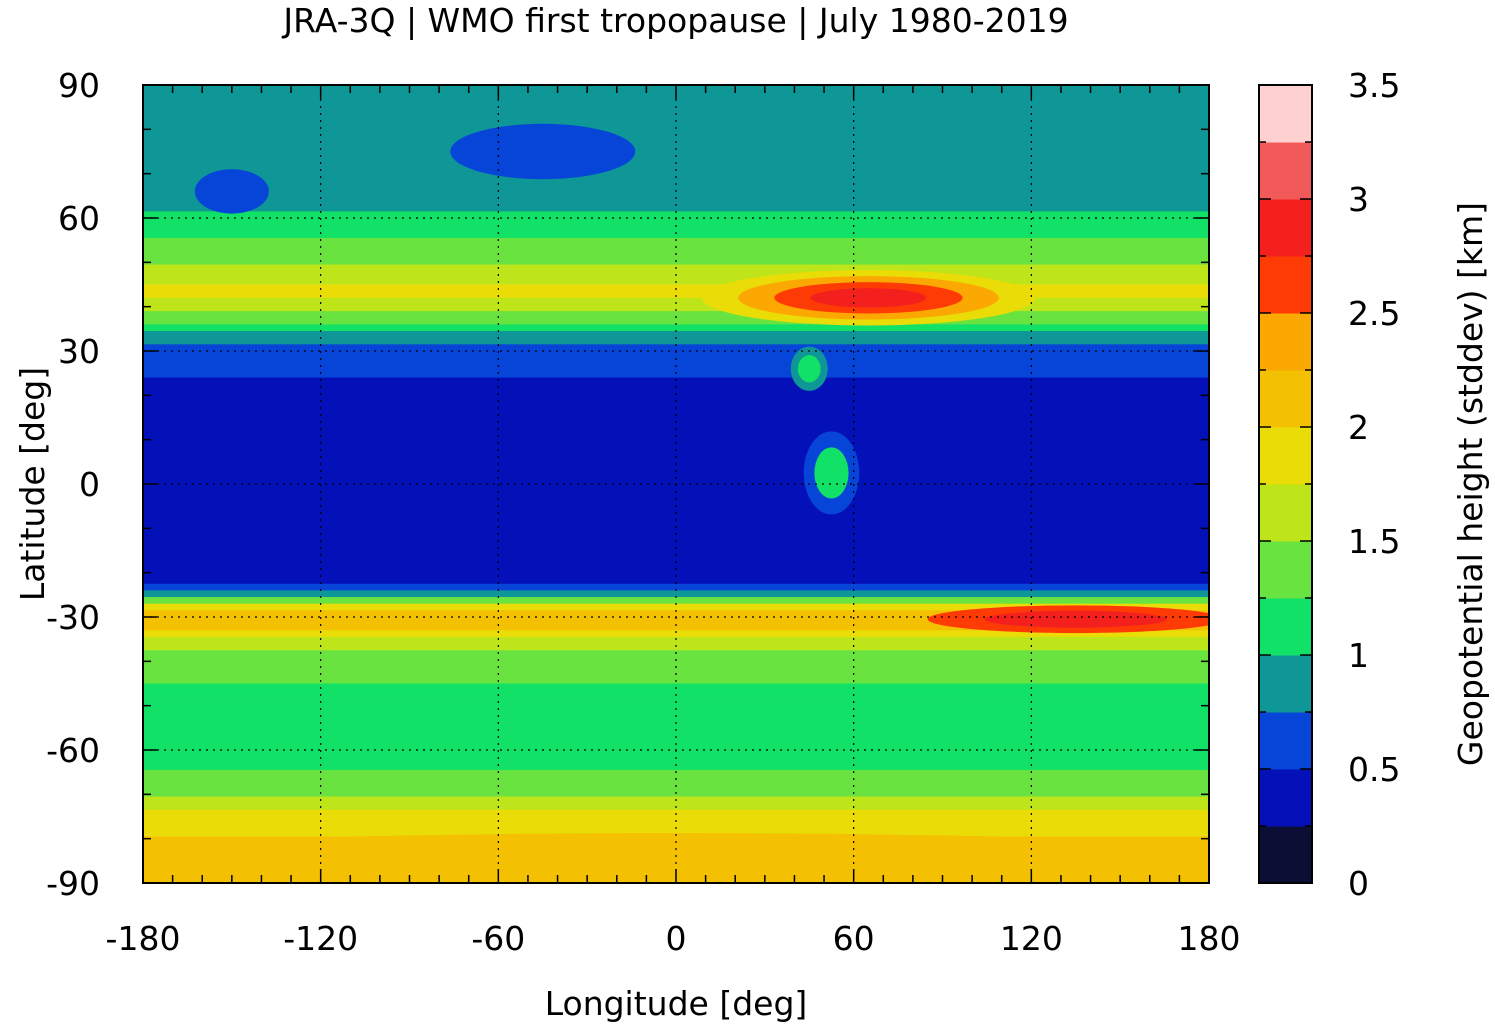 The width and height of the screenshot is (1495, 1029). Describe the element at coordinates (1358, 655) in the screenshot. I see `colorbar-tick-label: 1` at that location.